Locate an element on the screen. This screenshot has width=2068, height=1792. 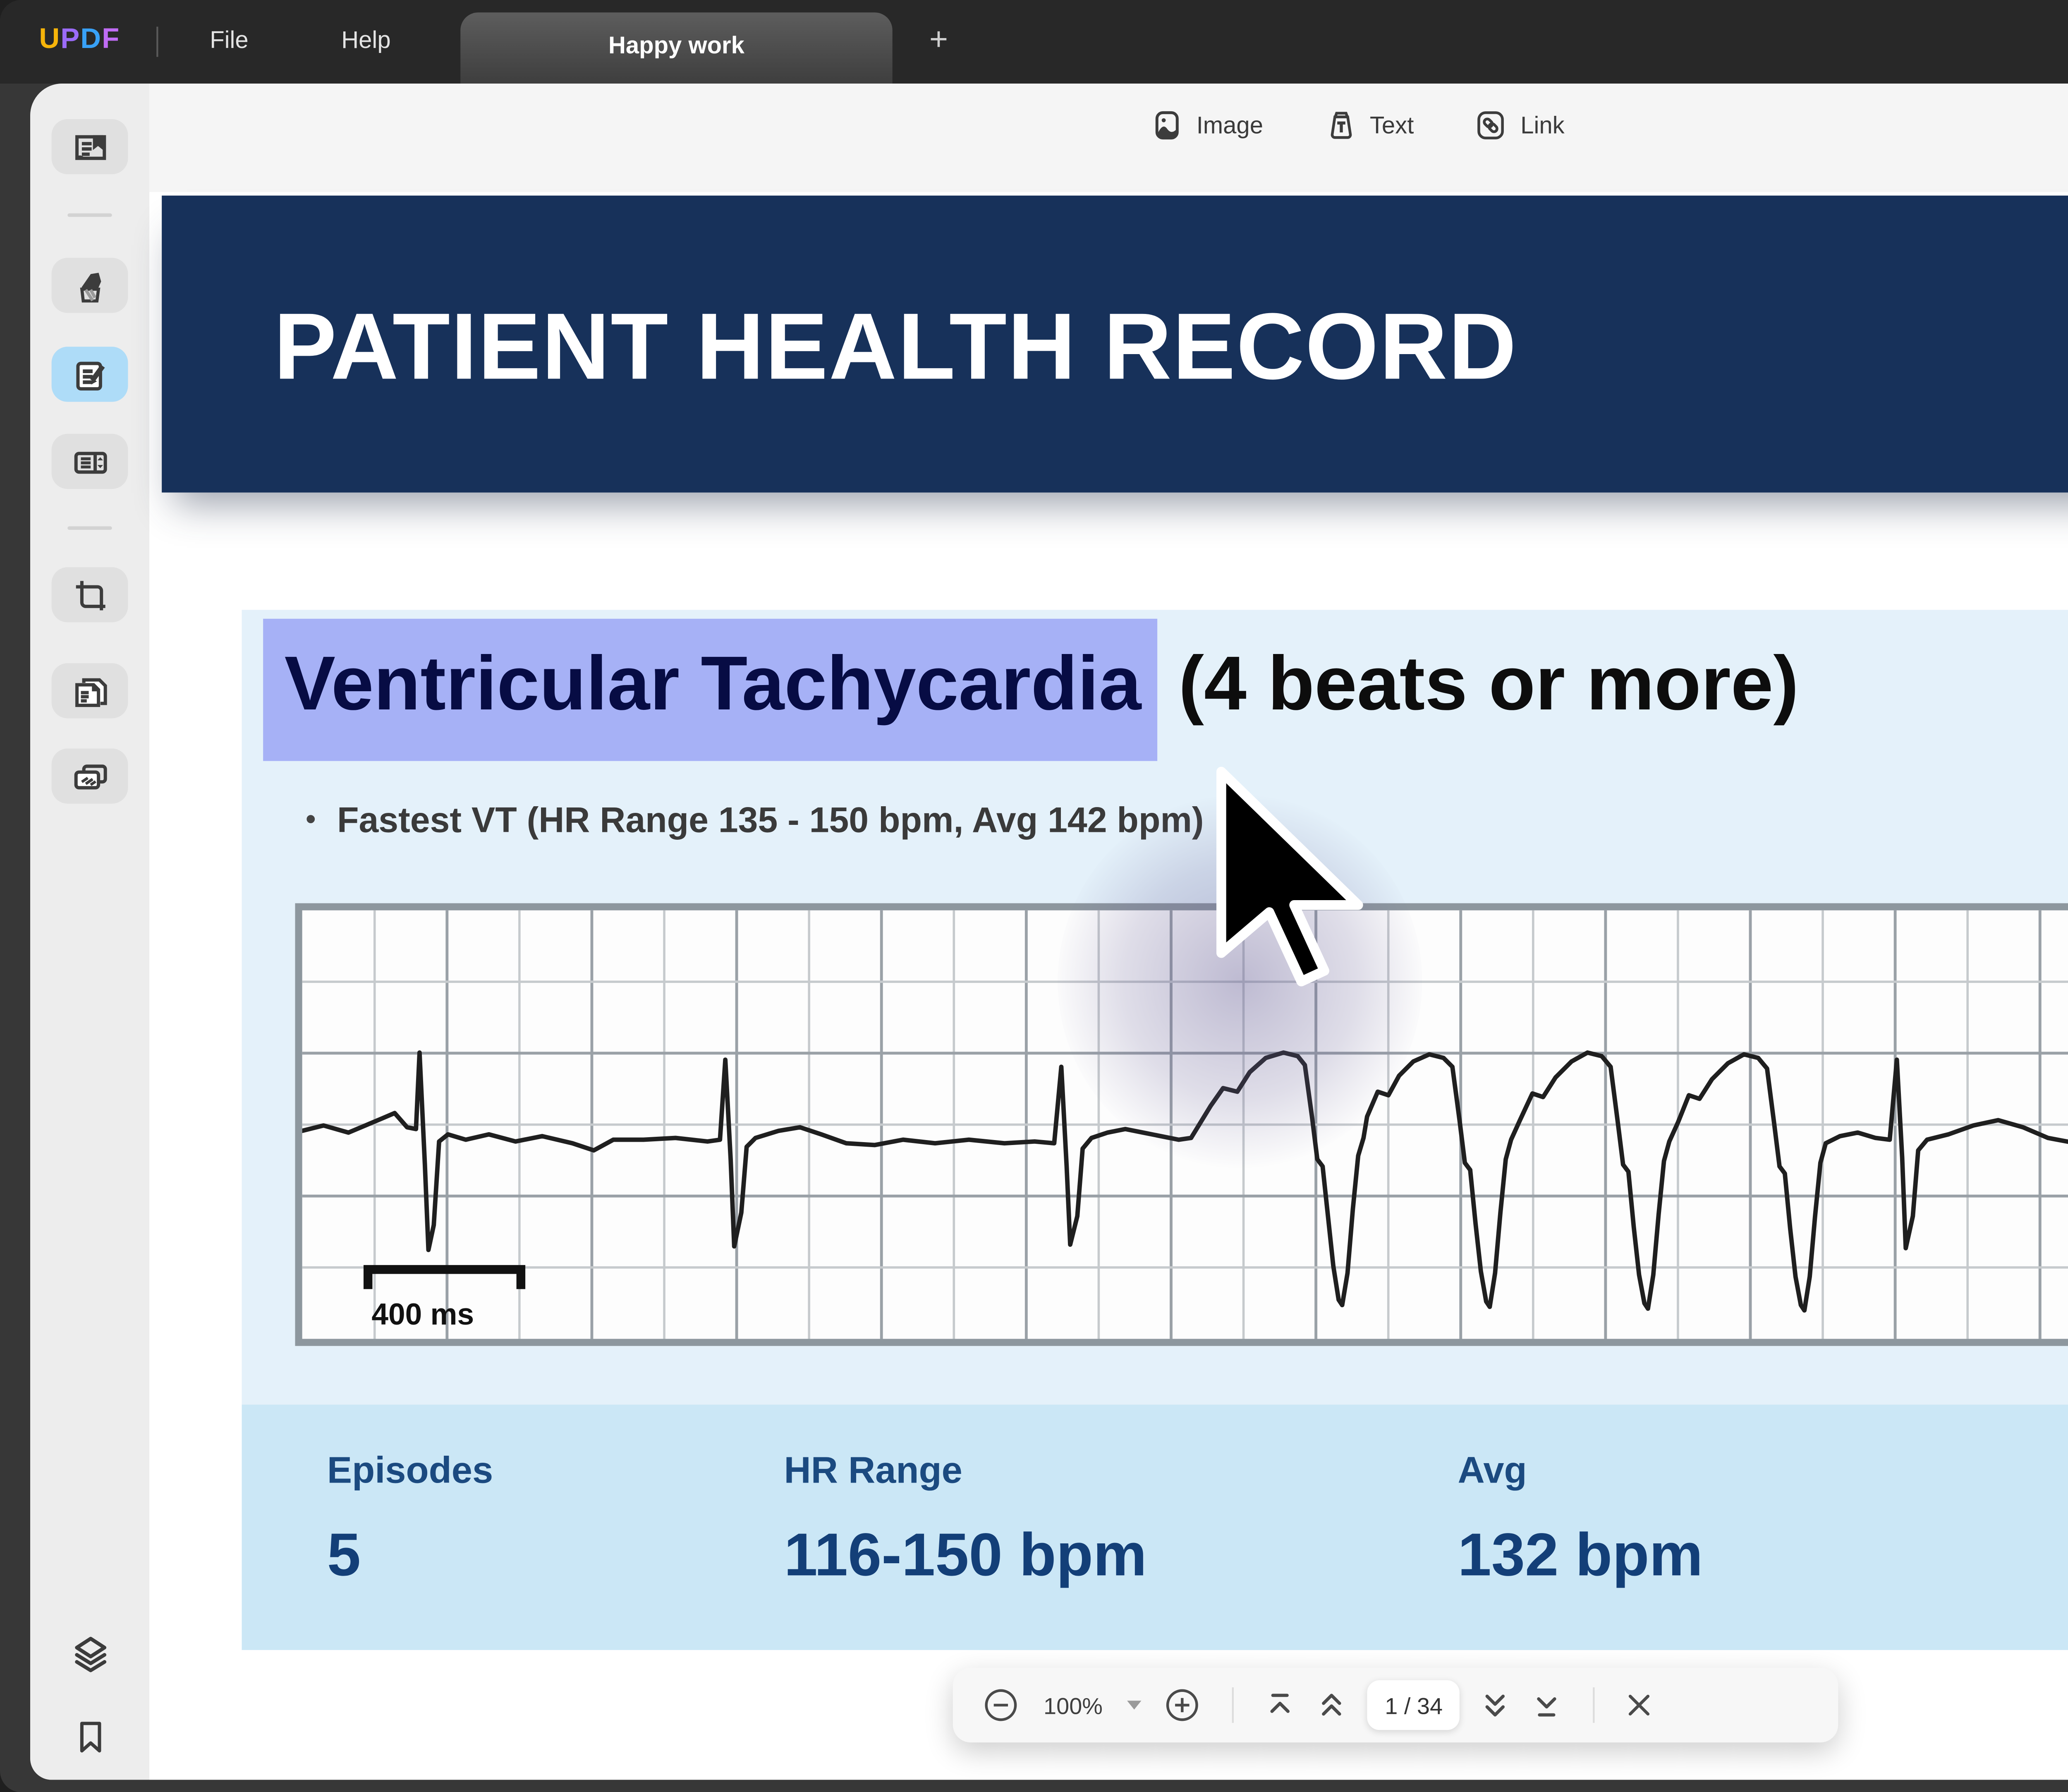
zoom-out-button is located at coordinates (1001, 1706).